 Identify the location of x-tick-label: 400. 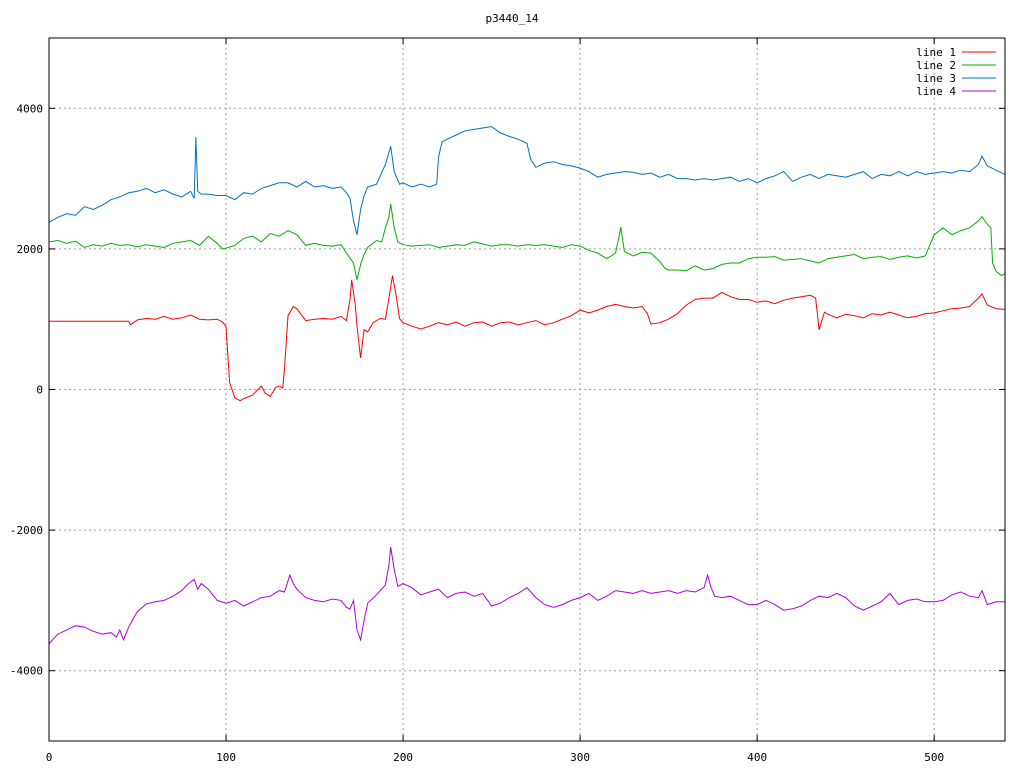
(757, 757).